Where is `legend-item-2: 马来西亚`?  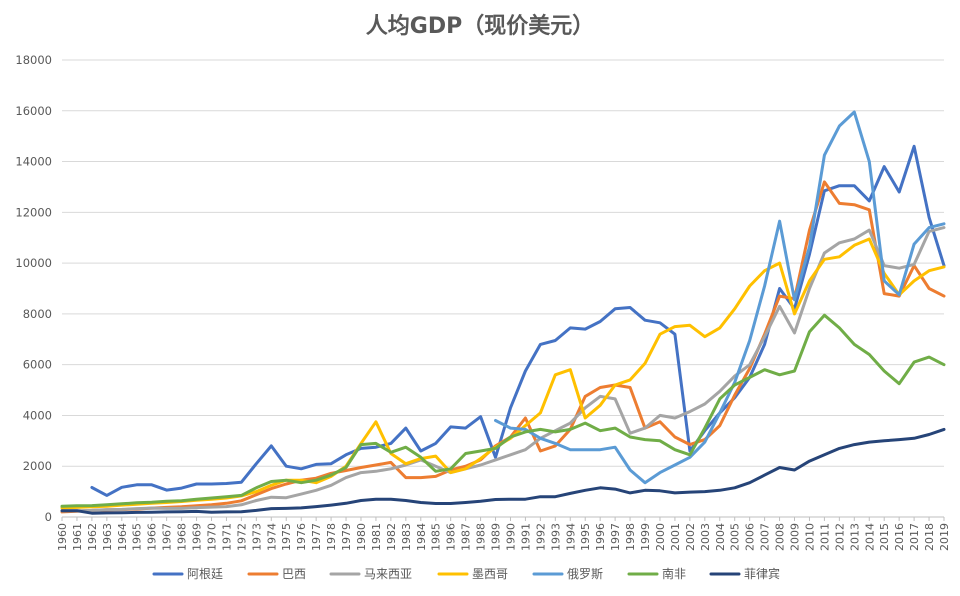
legend-item-2: 马来西亚 is located at coordinates (370, 574).